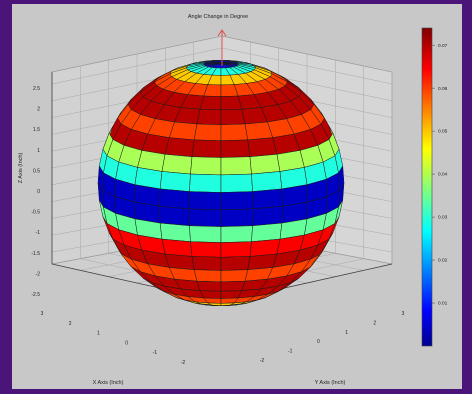 The image size is (472, 394). Describe the element at coordinates (443, 304) in the screenshot. I see `colorbar-tick-label: 0.01` at that location.